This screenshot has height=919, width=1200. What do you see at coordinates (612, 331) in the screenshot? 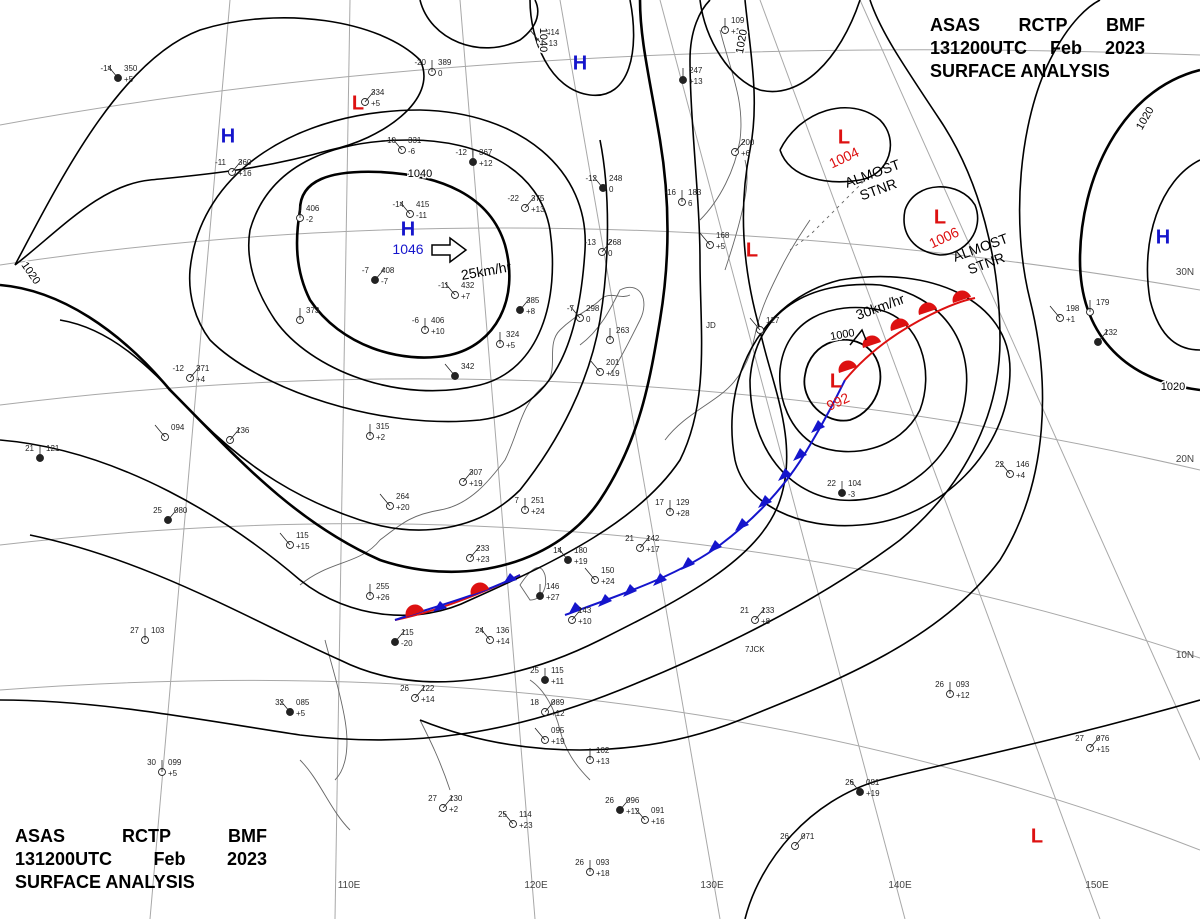
I see `korea-coast` at bounding box center [612, 331].